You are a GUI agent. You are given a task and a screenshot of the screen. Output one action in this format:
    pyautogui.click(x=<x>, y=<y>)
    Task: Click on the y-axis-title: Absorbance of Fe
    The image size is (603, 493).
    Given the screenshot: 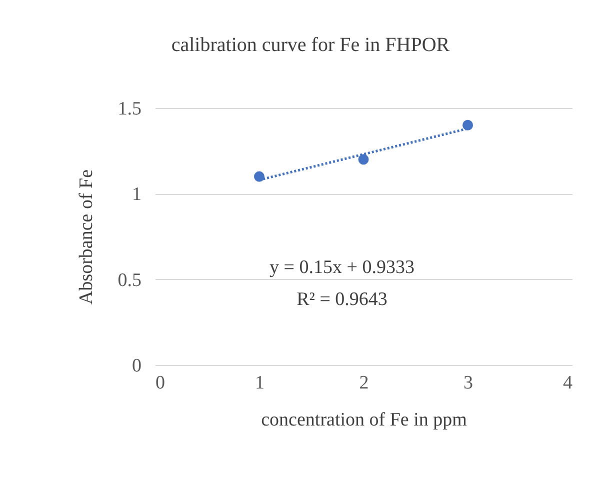 What is the action you would take?
    pyautogui.click(x=86, y=237)
    